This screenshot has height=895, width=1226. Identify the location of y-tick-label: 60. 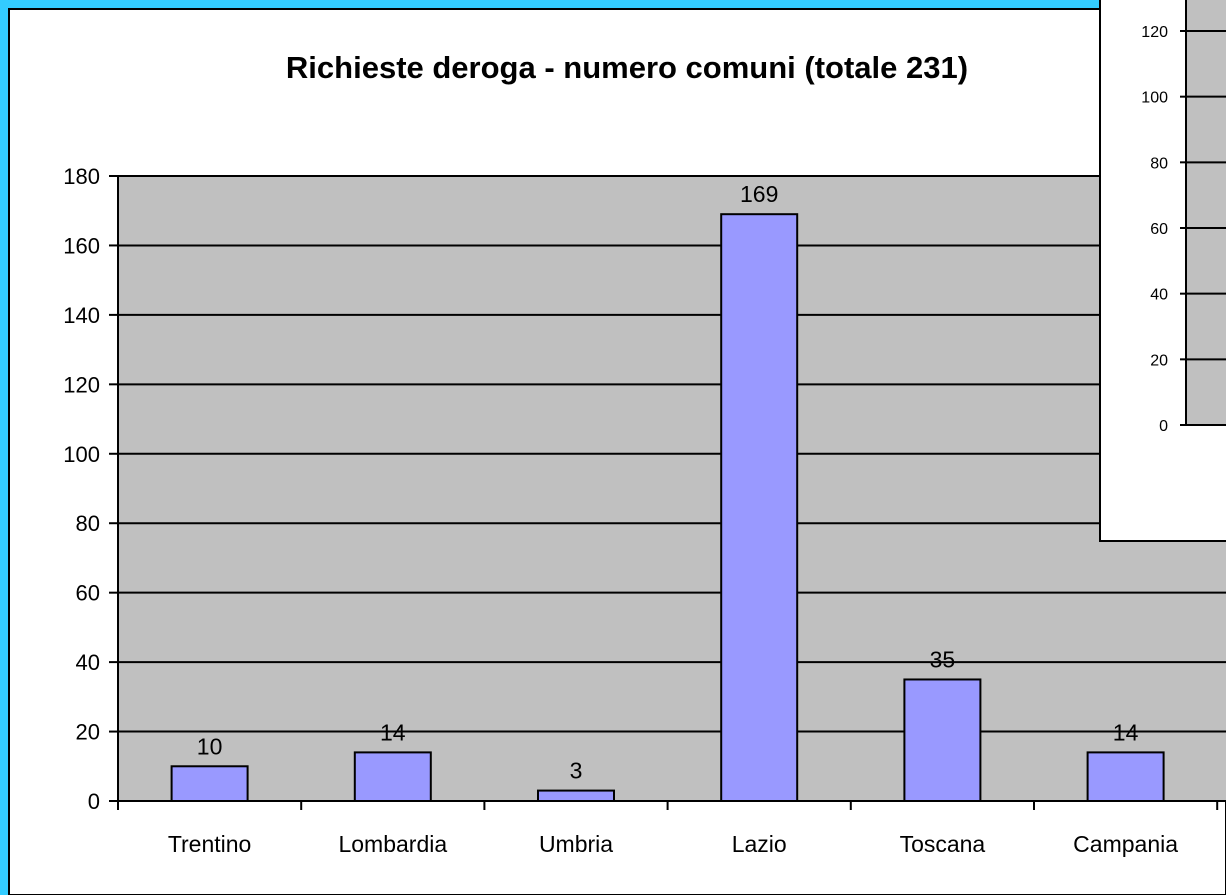
(88, 593).